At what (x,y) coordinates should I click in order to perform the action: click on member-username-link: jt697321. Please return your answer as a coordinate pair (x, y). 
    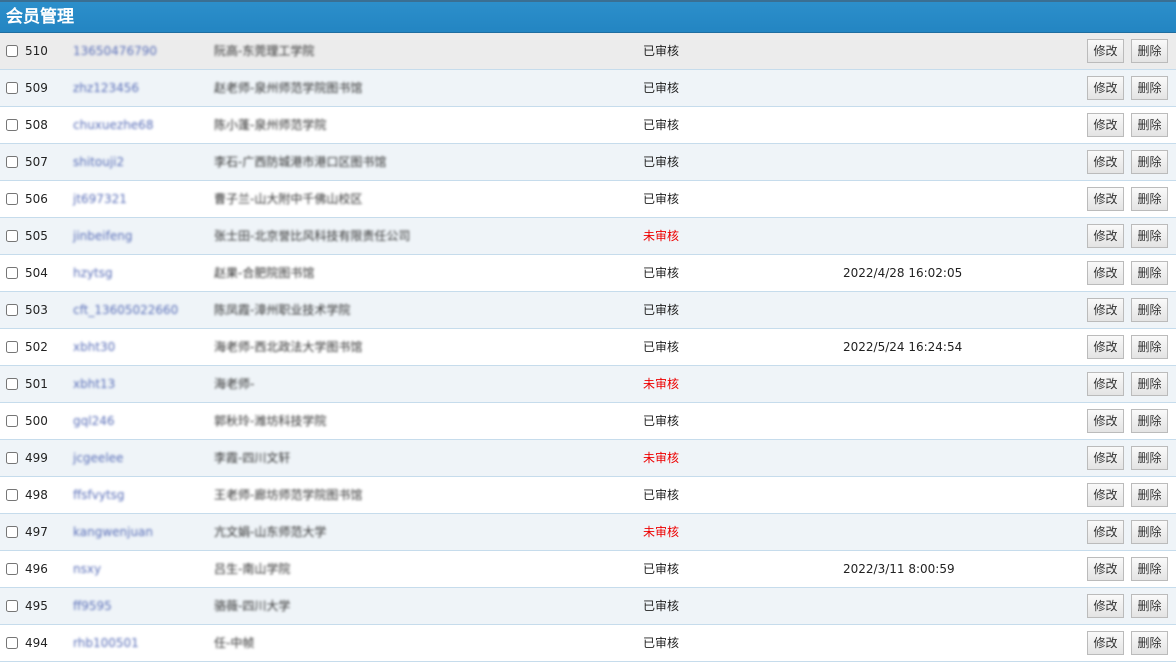
    Looking at the image, I should click on (100, 199).